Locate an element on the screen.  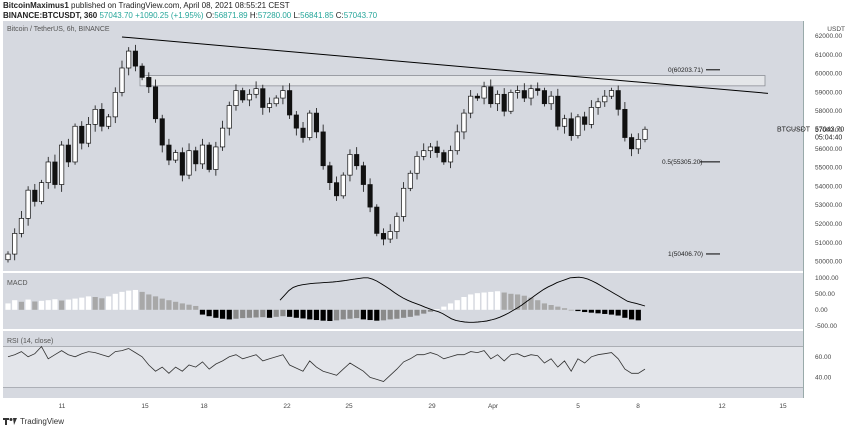
price-axis-tick: 56000.00 is located at coordinates (828, 149).